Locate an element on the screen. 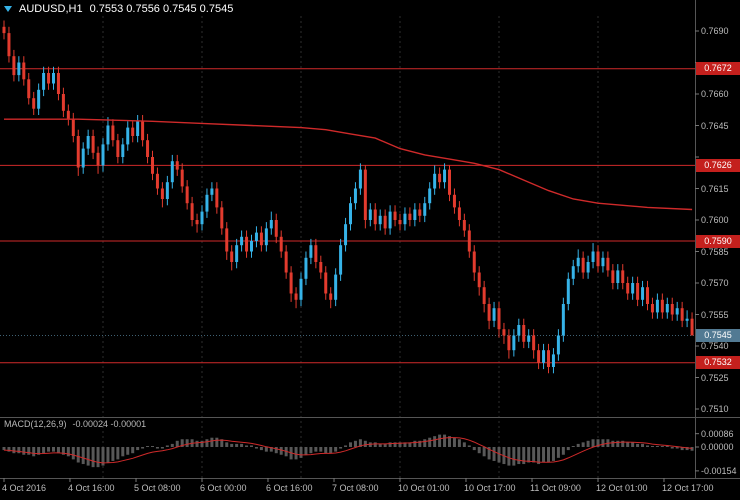 Image resolution: width=740 pixels, height=500 pixels. symbol-period-label: AUDUSD,H1 is located at coordinates (51, 9).